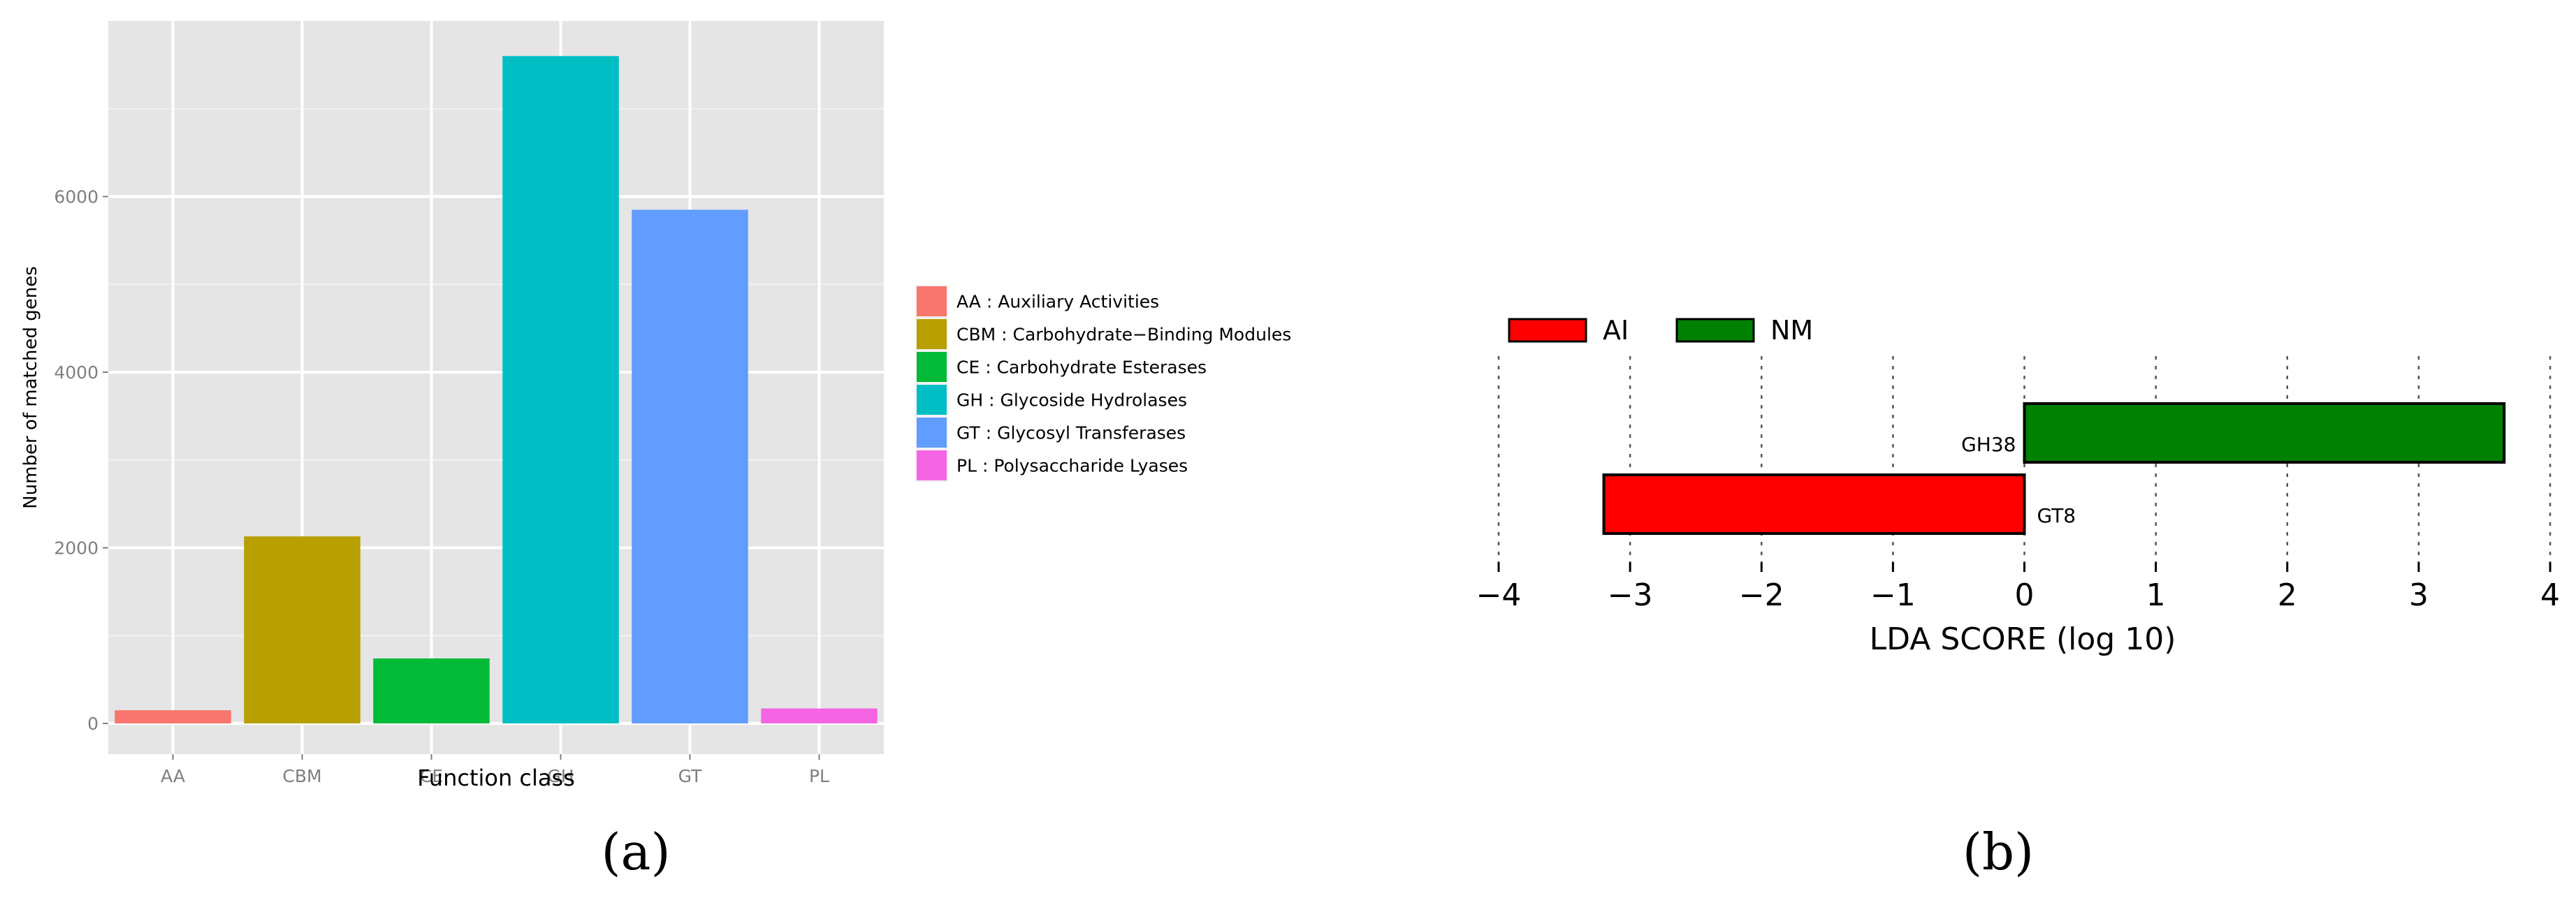  What do you see at coordinates (1989, 444) in the screenshot?
I see `bar-label: GH38` at bounding box center [1989, 444].